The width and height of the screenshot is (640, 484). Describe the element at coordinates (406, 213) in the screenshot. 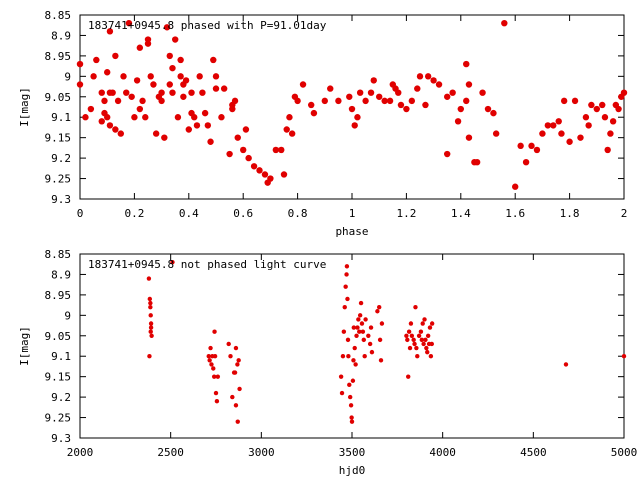

I see `x-tick-label: 1.2` at that location.